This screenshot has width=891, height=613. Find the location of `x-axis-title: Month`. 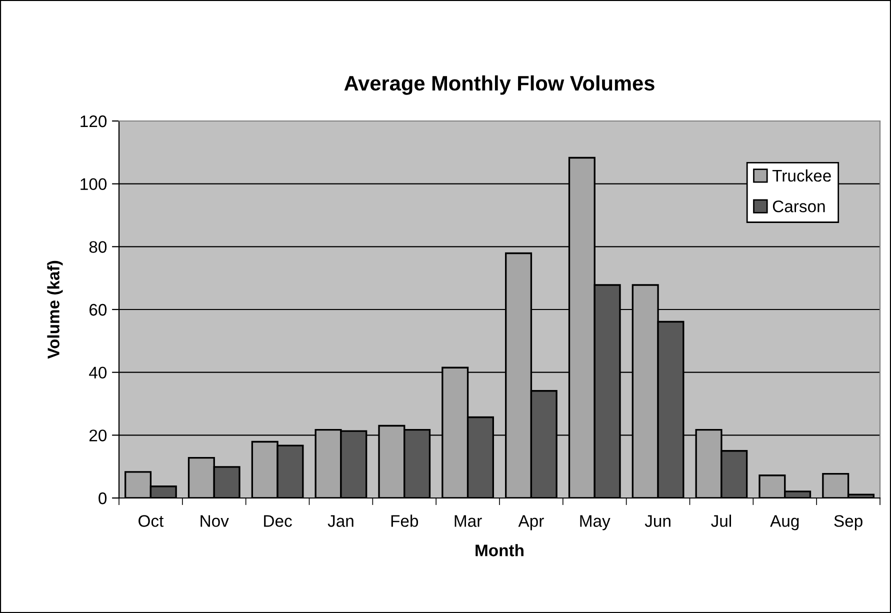

x-axis-title: Month is located at coordinates (500, 550).